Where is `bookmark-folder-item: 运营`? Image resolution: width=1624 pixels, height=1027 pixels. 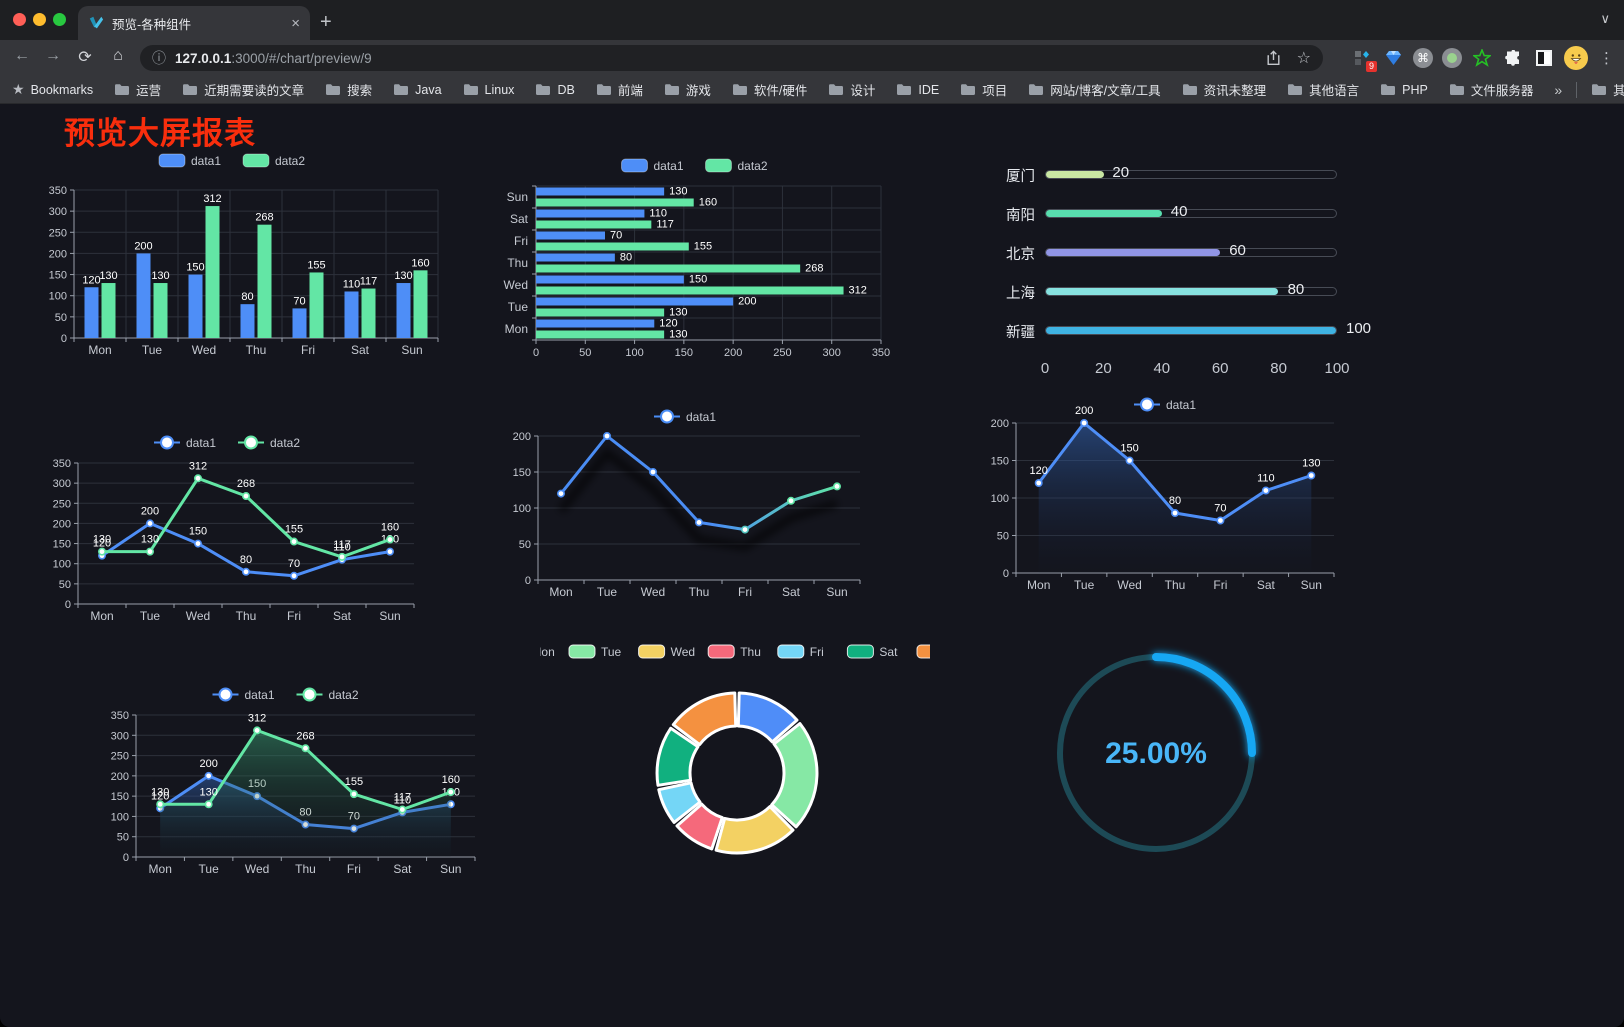 bookmark-folder-item: 运营 is located at coordinates (137, 89).